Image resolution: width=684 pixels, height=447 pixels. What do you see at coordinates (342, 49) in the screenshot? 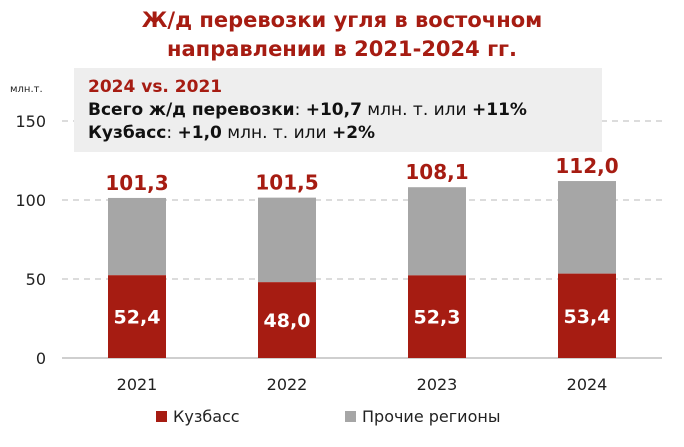
I see `chart-title-line-2: направлении в 2021-2024 гг.` at bounding box center [342, 49].